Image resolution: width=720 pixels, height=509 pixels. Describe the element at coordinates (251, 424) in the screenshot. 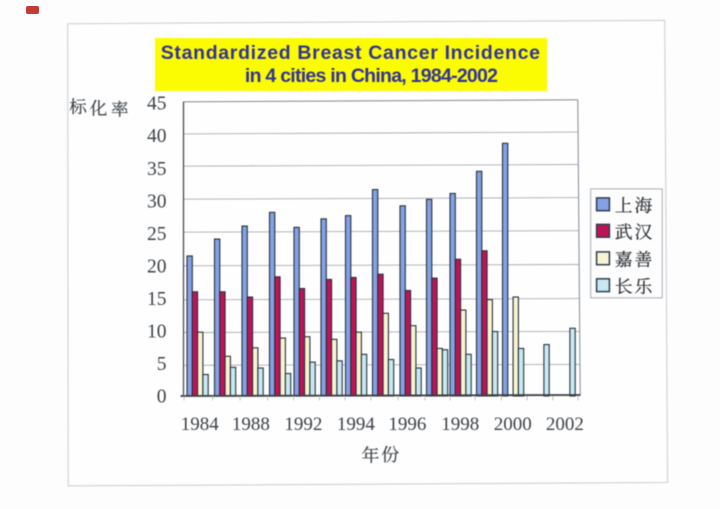

I see `svg-text: 1988` at that location.